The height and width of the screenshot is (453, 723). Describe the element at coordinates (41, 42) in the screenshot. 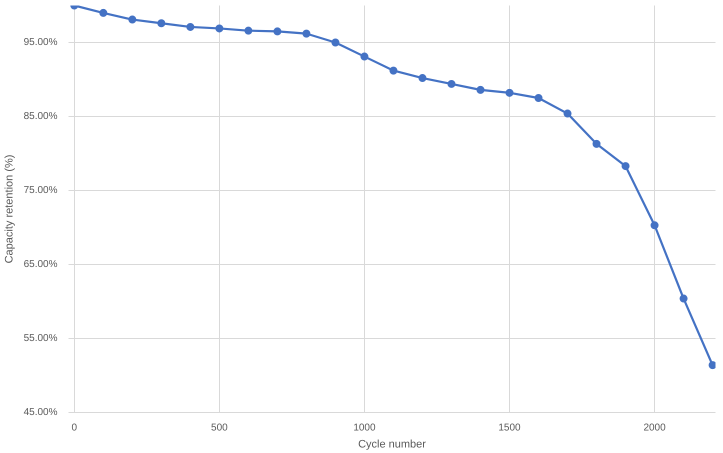

I see `y-tick-label: 95.00%` at that location.